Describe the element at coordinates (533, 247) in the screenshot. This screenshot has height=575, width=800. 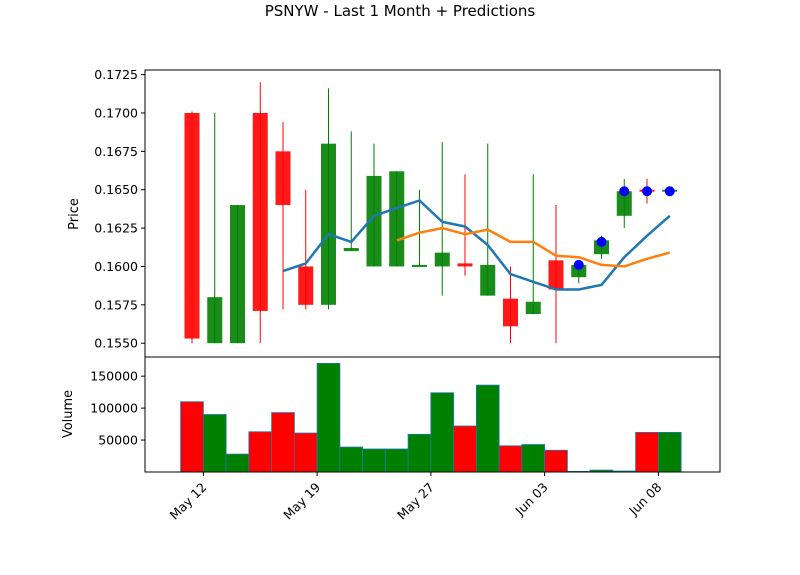
I see `moving-average-orange-line` at that location.